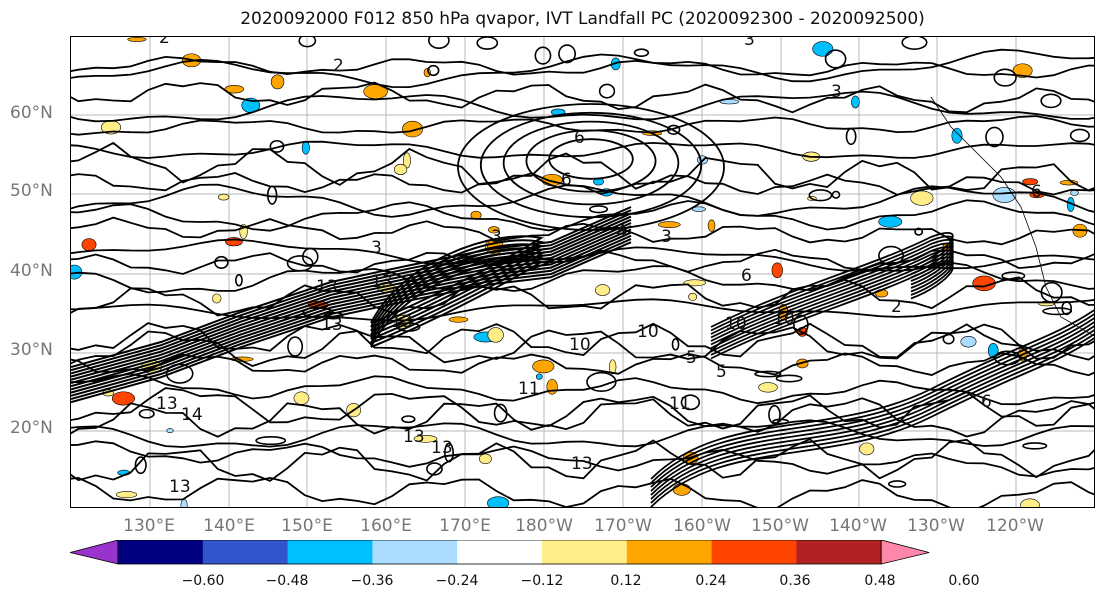 The width and height of the screenshot is (1105, 601). Describe the element at coordinates (544, 526) in the screenshot. I see `lon-label-180w: 180°W` at that location.